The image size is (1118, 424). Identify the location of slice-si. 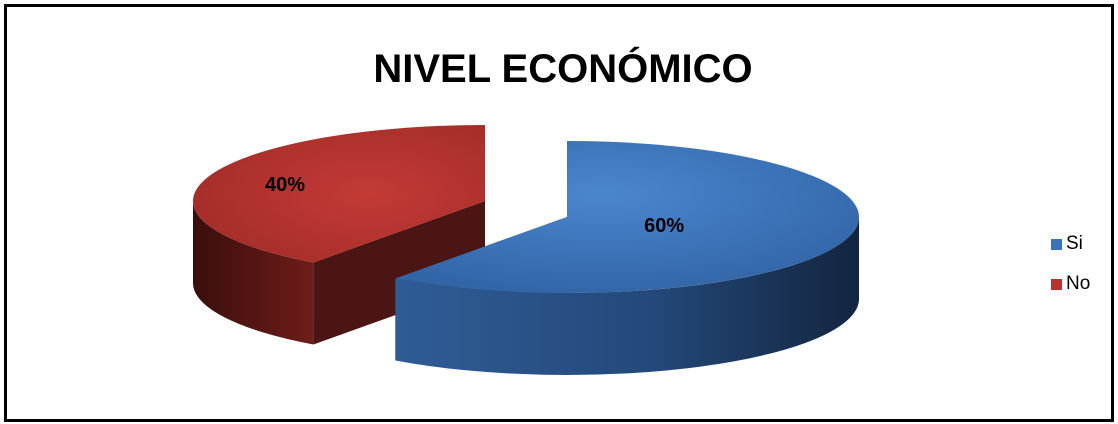
(627, 217).